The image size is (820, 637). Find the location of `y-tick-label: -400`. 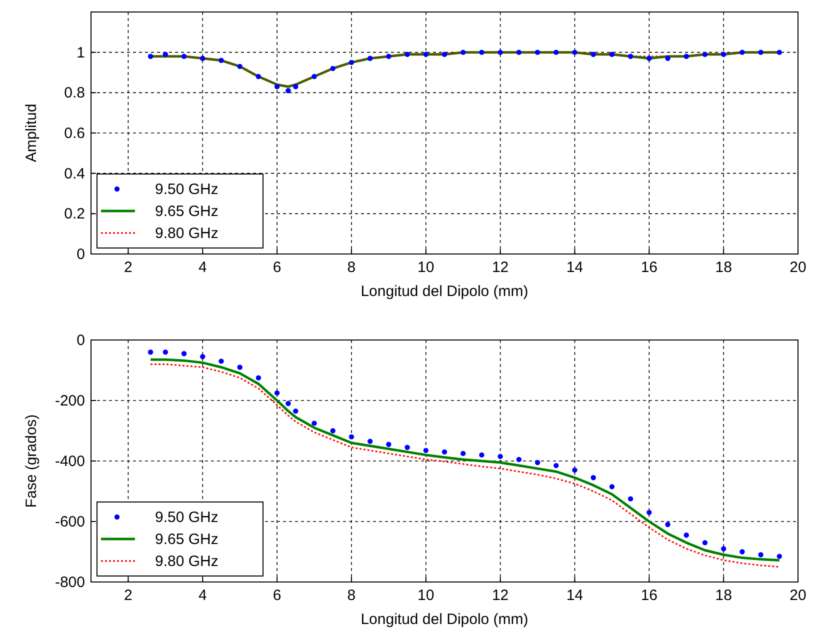

y-tick-label: -400 is located at coordinates (69, 461).